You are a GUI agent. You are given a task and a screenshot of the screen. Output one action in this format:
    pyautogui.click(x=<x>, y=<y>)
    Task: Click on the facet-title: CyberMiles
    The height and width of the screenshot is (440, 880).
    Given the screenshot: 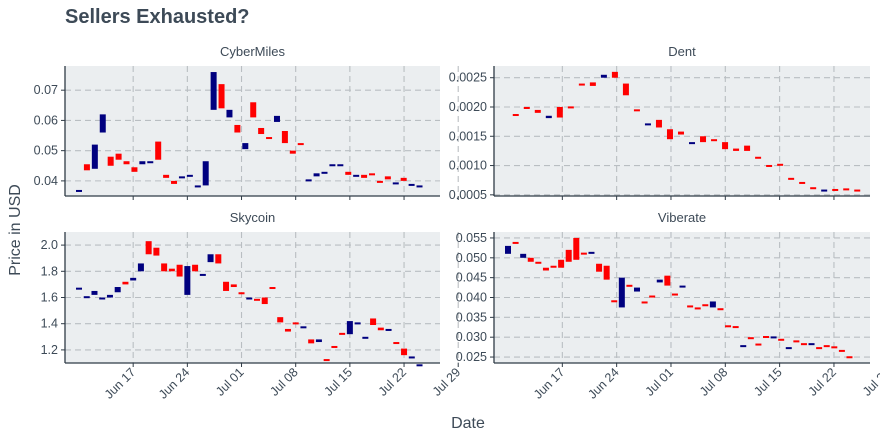 What is the action you would take?
    pyautogui.click(x=253, y=51)
    